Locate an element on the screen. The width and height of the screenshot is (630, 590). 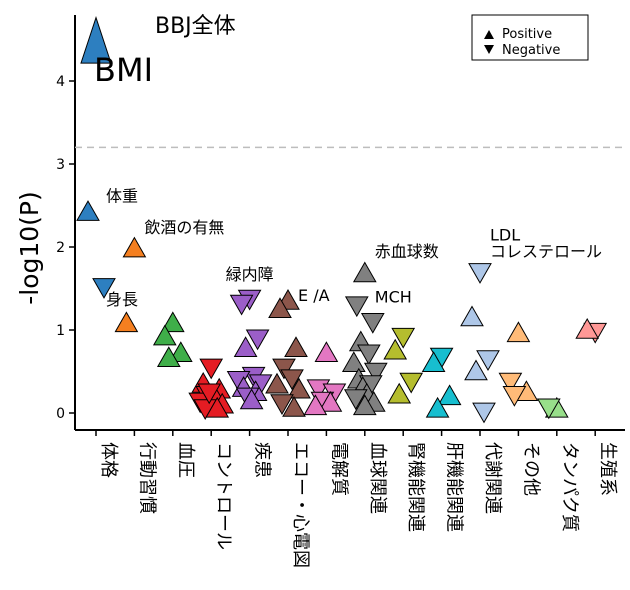
x-tick-label: 生殖系 is located at coordinates (608, 469).